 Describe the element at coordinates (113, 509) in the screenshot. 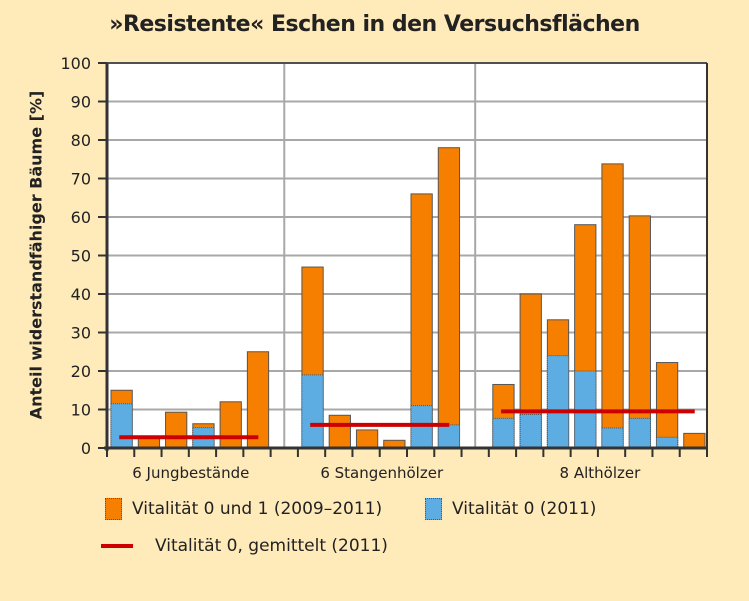

I see `legend-swatch-total` at that location.